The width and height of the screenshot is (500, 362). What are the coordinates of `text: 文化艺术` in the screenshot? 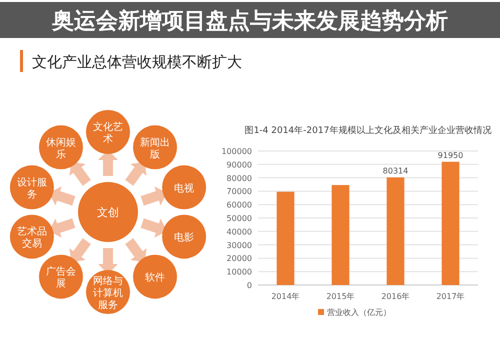 It's located at (108, 133).